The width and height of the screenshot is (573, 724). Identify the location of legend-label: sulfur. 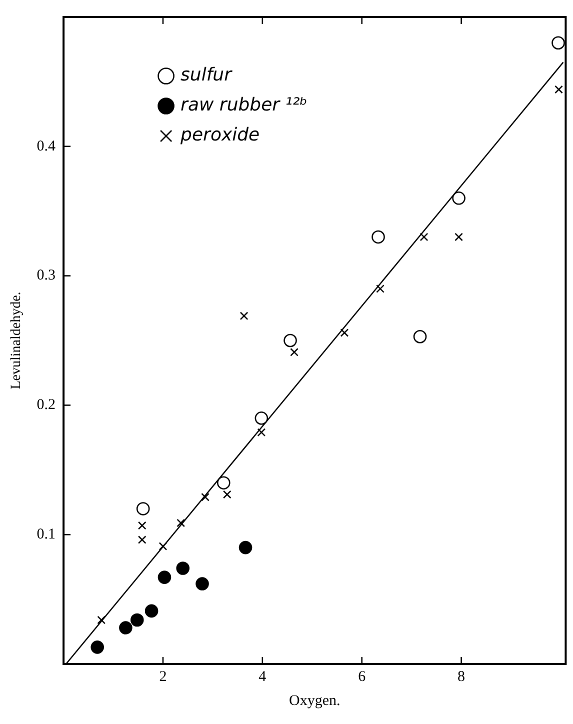
(207, 75).